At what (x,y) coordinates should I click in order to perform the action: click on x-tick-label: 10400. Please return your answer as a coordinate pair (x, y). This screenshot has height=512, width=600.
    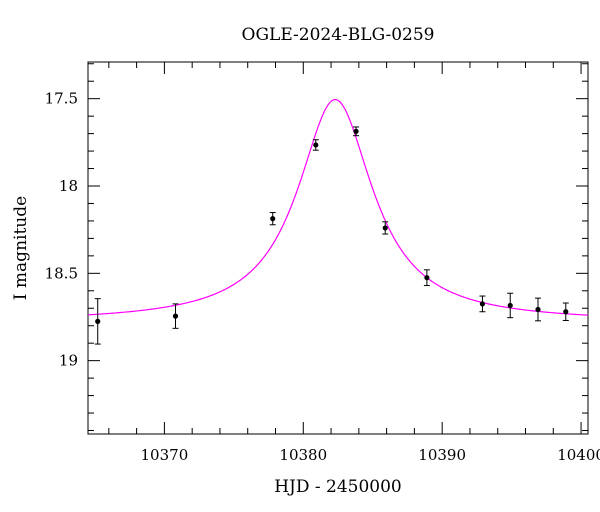
    Looking at the image, I should click on (578, 455).